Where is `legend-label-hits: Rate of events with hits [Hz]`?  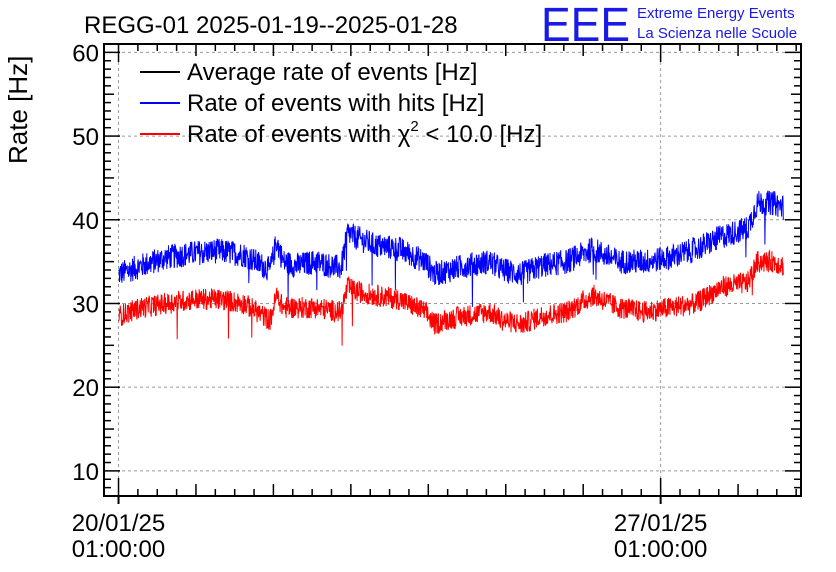 legend-label-hits: Rate of events with hits [Hz] is located at coordinates (335, 103).